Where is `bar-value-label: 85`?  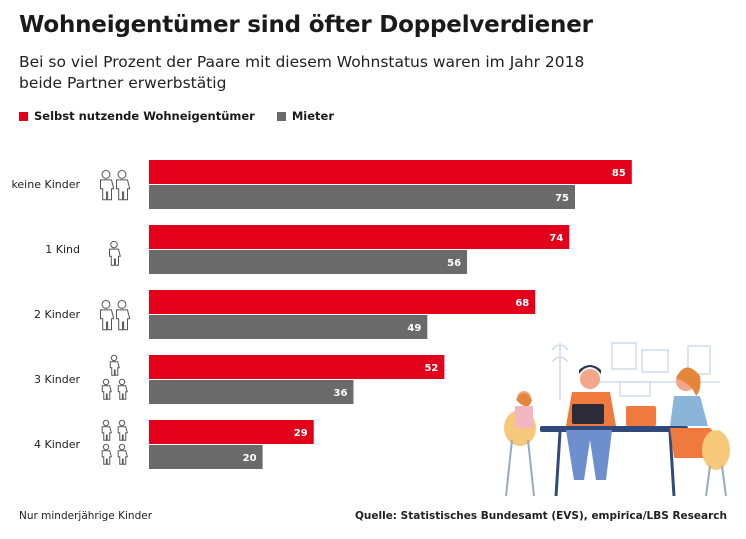 bar-value-label: 85 is located at coordinates (619, 173).